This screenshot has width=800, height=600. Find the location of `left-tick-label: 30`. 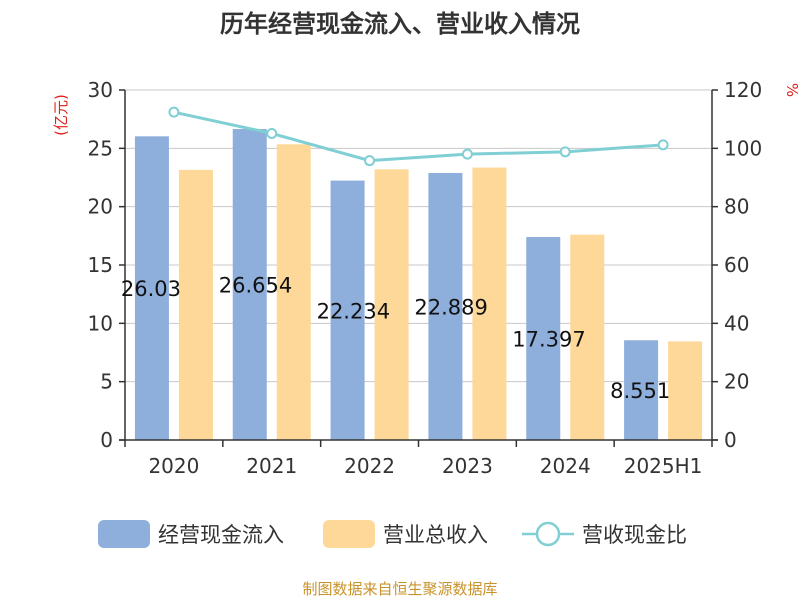

left-tick-label: 30 is located at coordinates (100, 90).